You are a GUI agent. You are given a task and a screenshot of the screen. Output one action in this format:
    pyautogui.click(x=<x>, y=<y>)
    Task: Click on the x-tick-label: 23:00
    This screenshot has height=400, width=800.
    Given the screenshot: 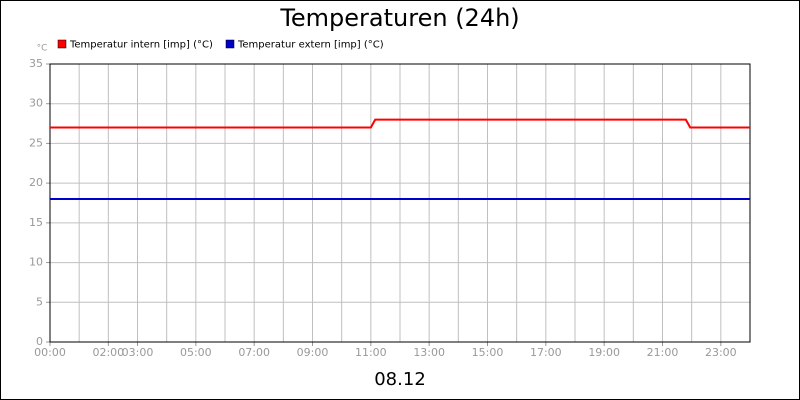 What is the action you would take?
    pyautogui.click(x=721, y=352)
    